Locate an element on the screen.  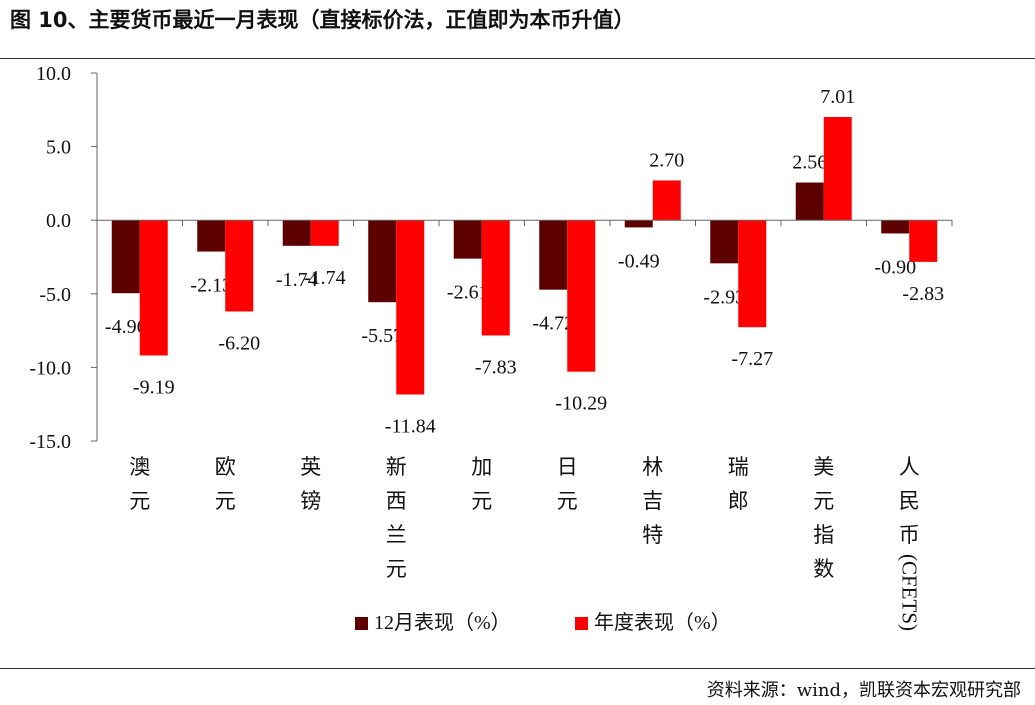
category-label: 林吉特 is located at coordinates (652, 501).